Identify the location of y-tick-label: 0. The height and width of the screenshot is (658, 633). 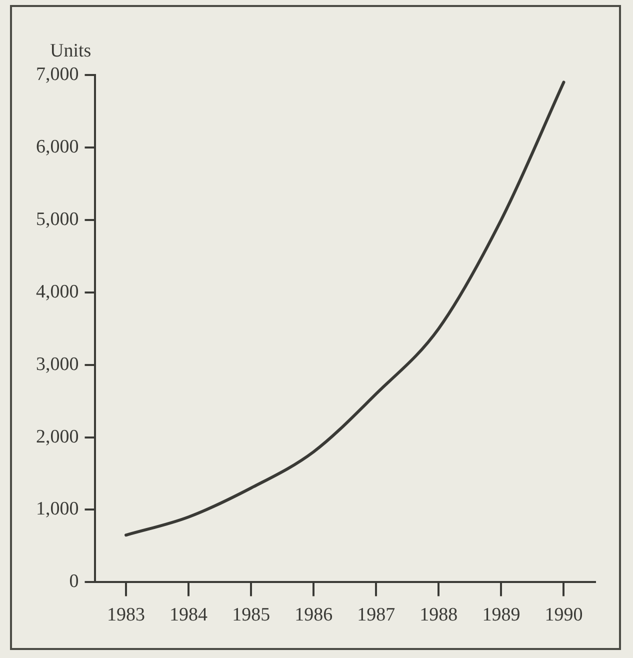
(74, 581).